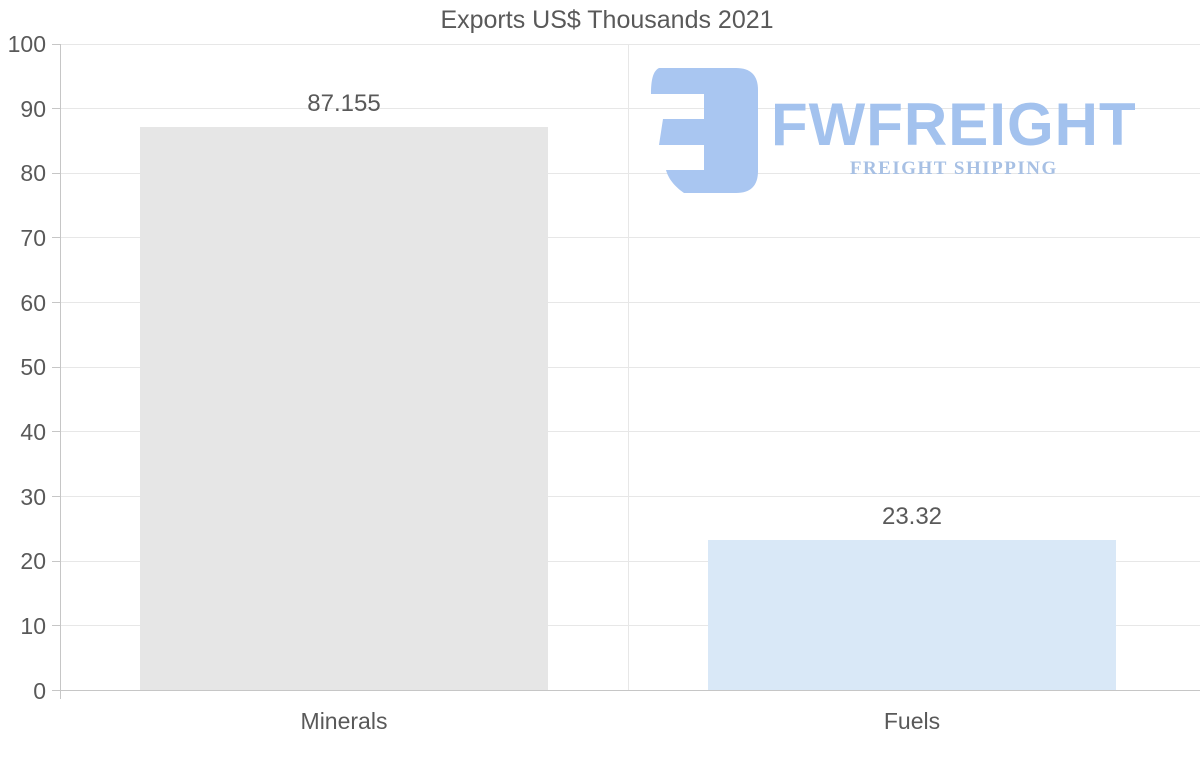  I want to click on y-axis-tick-label: 60, so click(33, 302).